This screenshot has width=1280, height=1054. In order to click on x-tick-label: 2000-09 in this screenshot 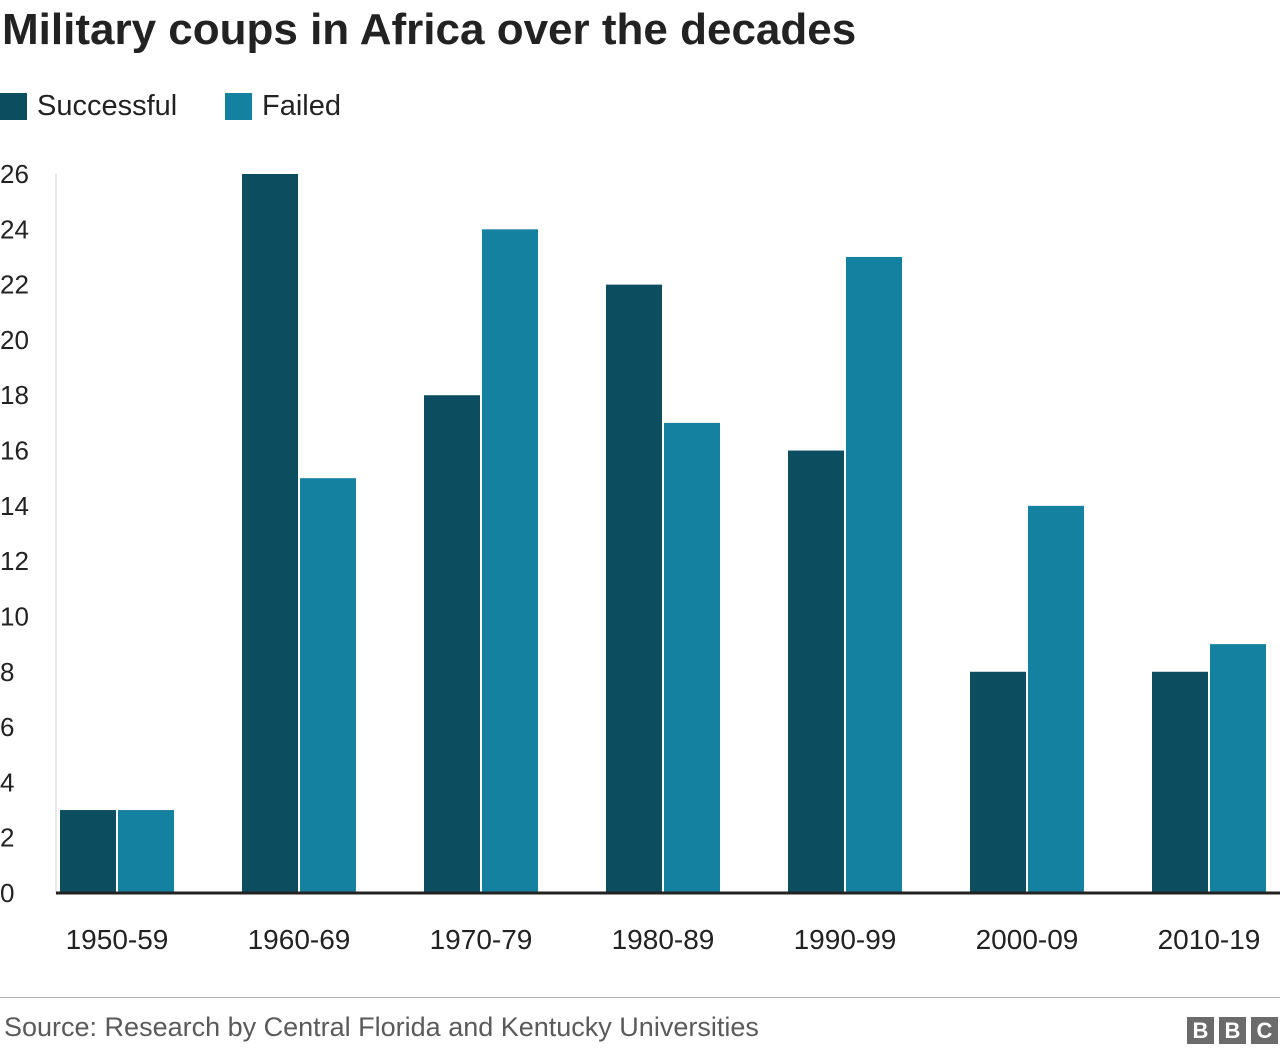, I will do `click(1027, 939)`.